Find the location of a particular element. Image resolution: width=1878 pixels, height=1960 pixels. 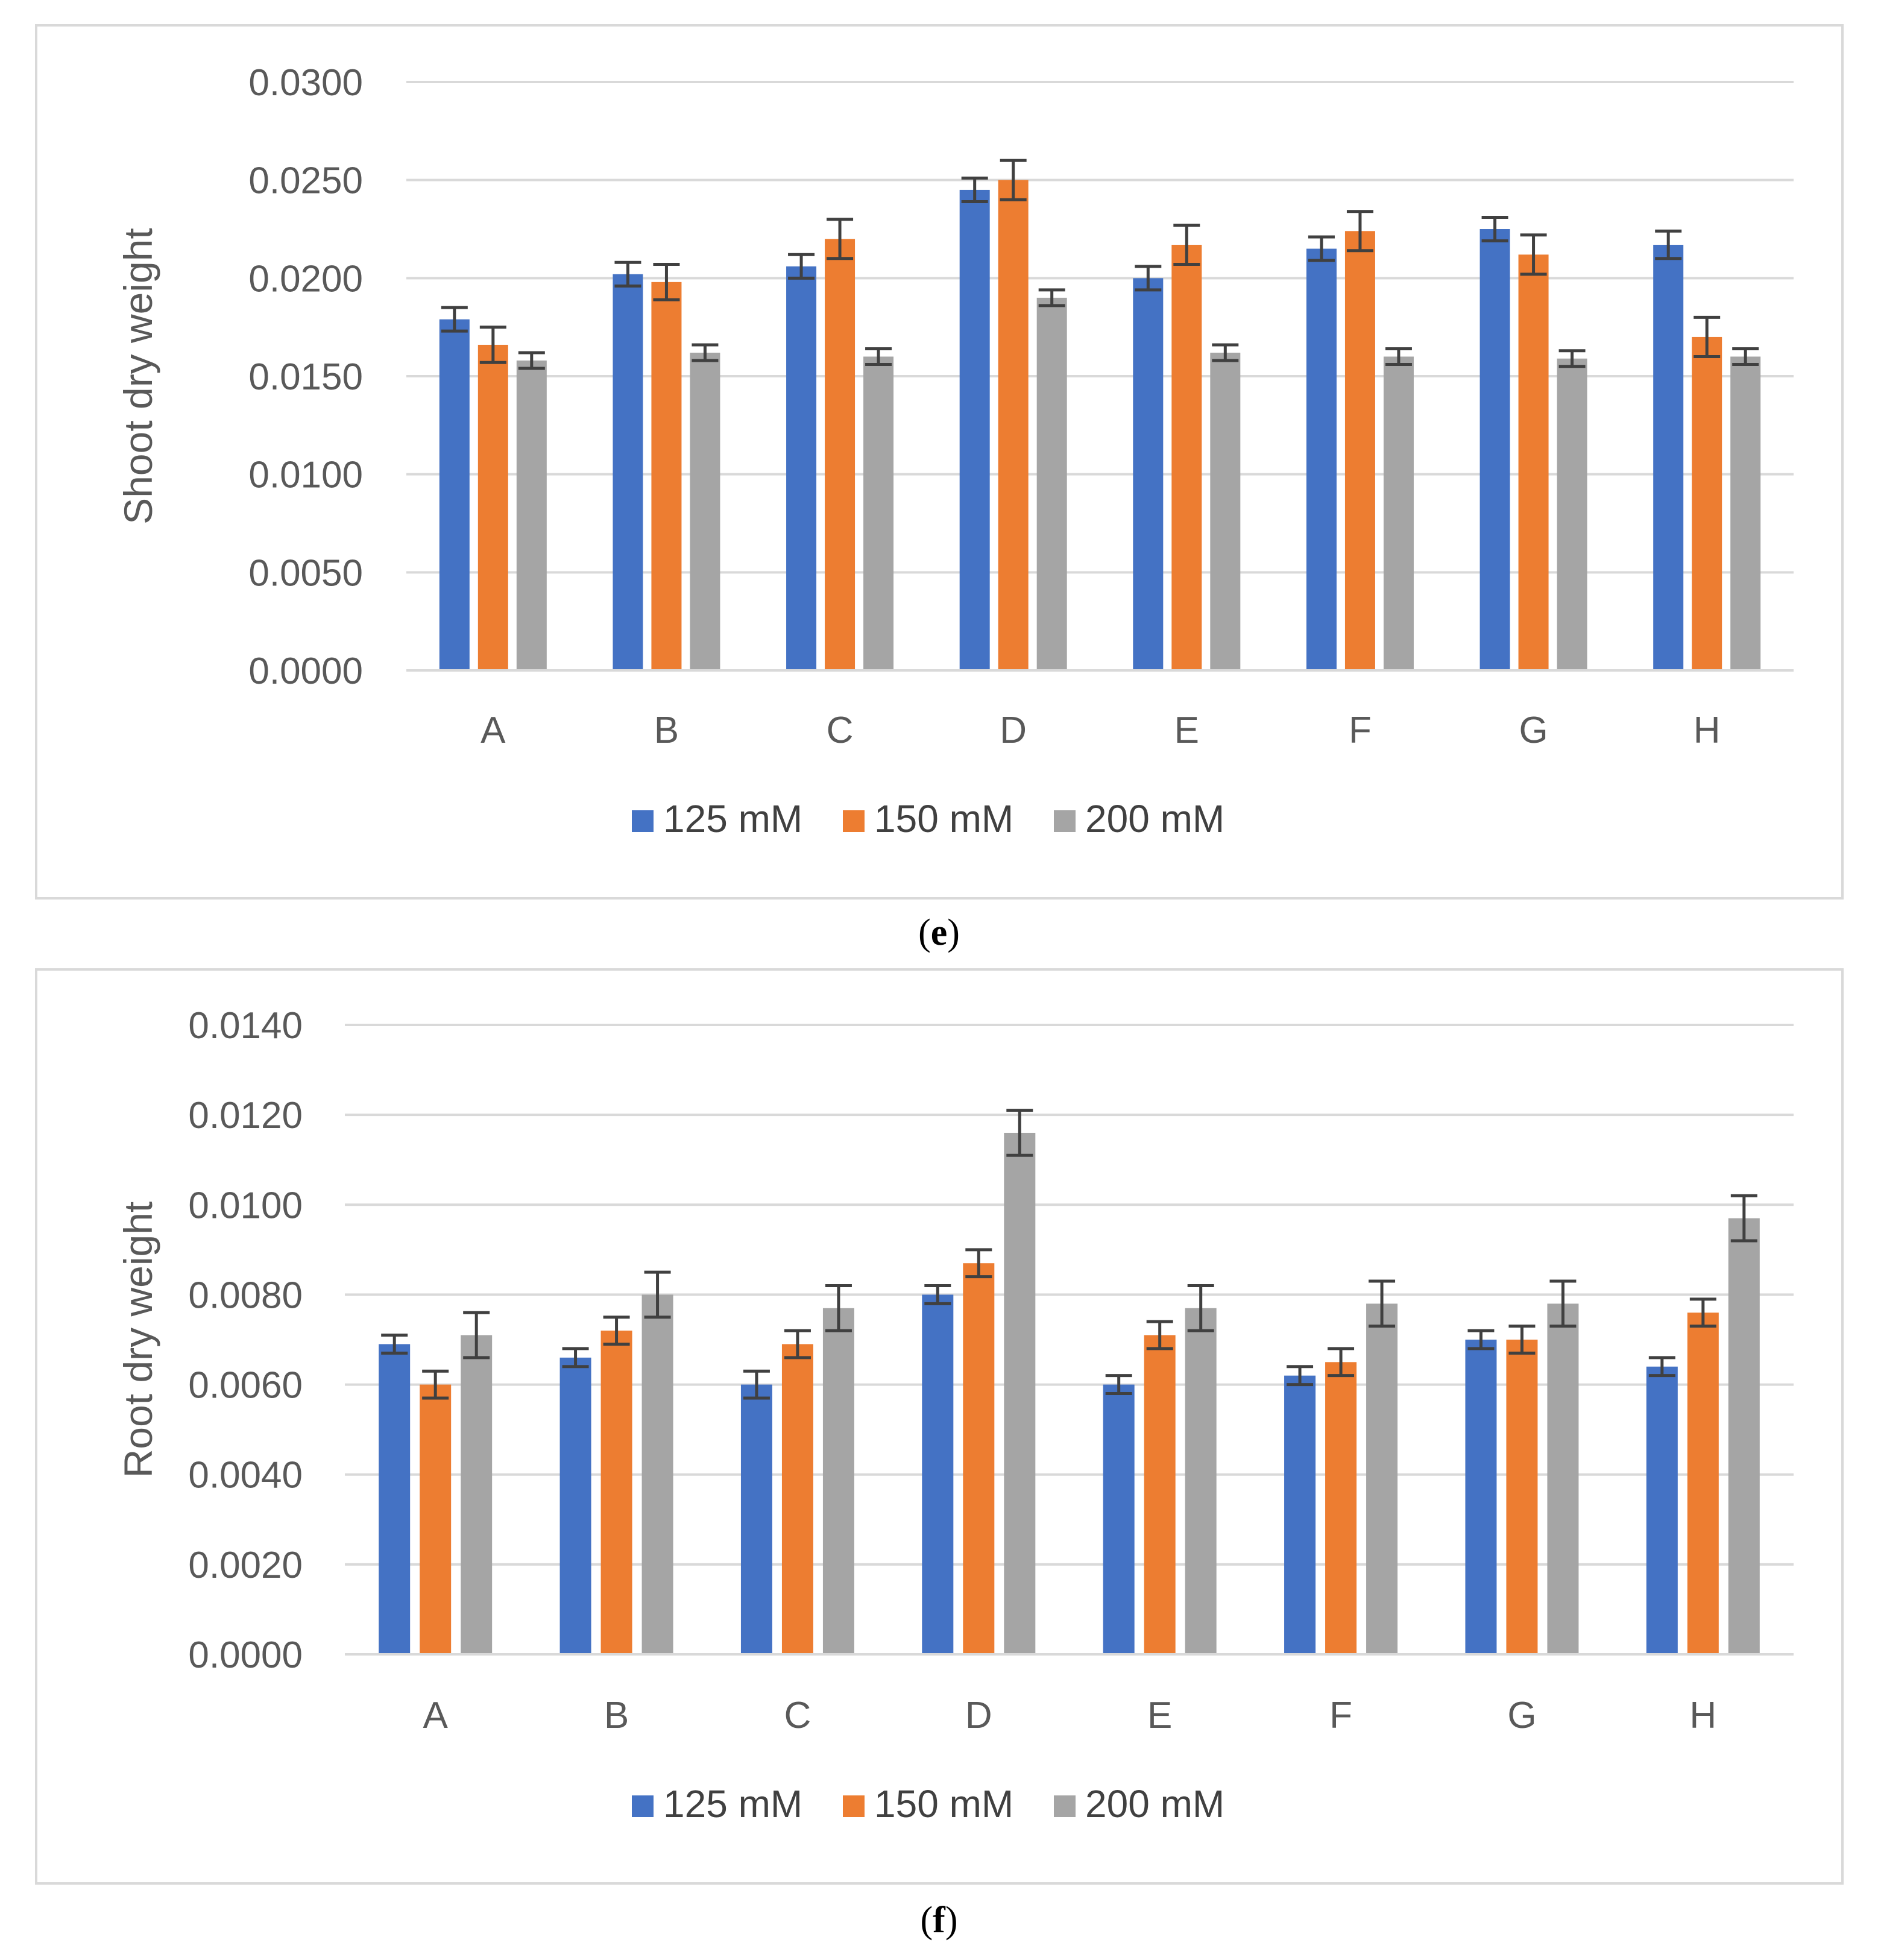

x-category-label: D is located at coordinates (1013, 731).